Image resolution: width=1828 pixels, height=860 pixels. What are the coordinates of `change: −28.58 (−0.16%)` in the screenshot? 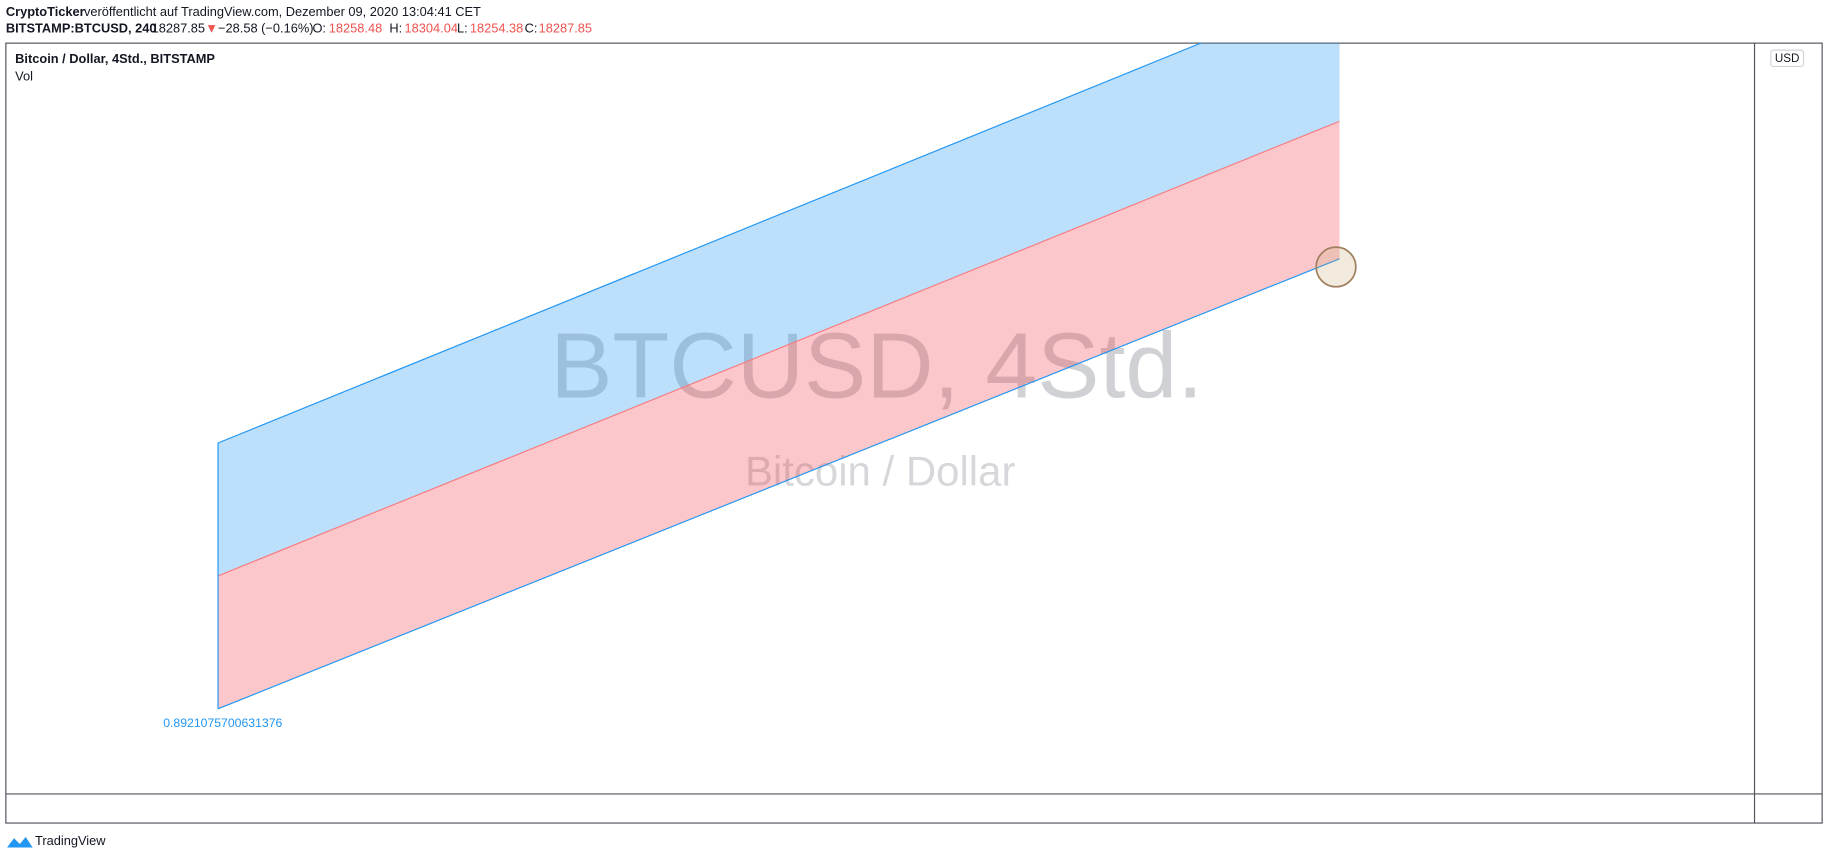 It's located at (265, 28).